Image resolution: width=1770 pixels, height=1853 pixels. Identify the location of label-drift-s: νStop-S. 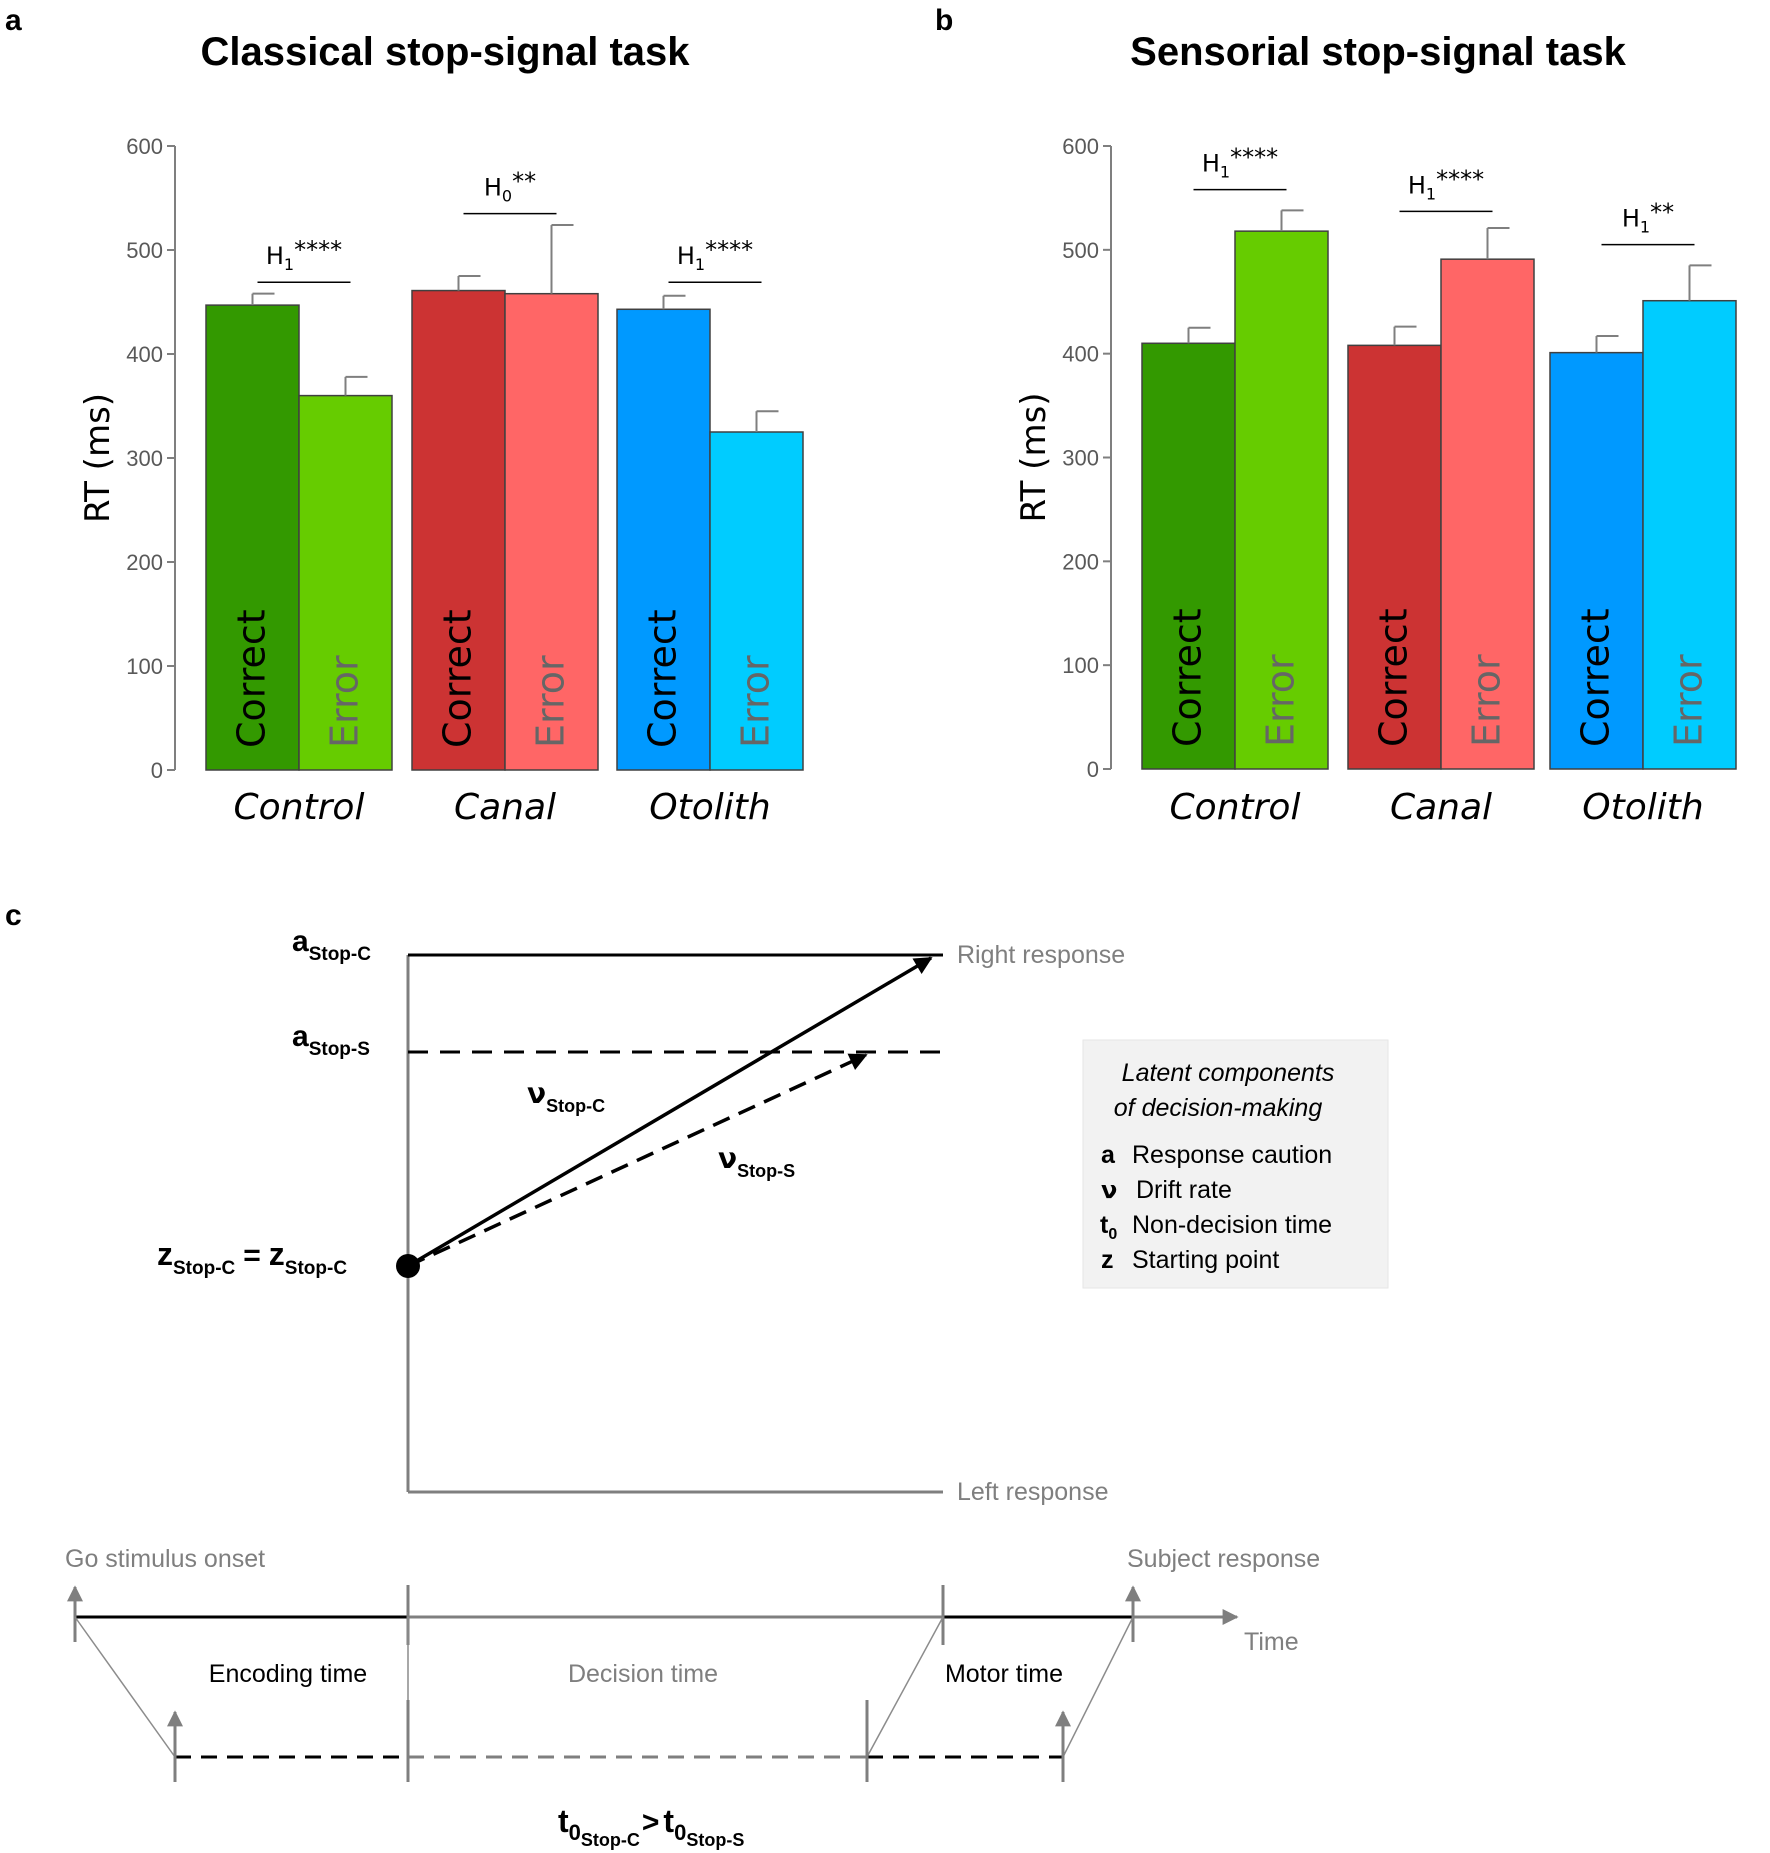
(756, 1161).